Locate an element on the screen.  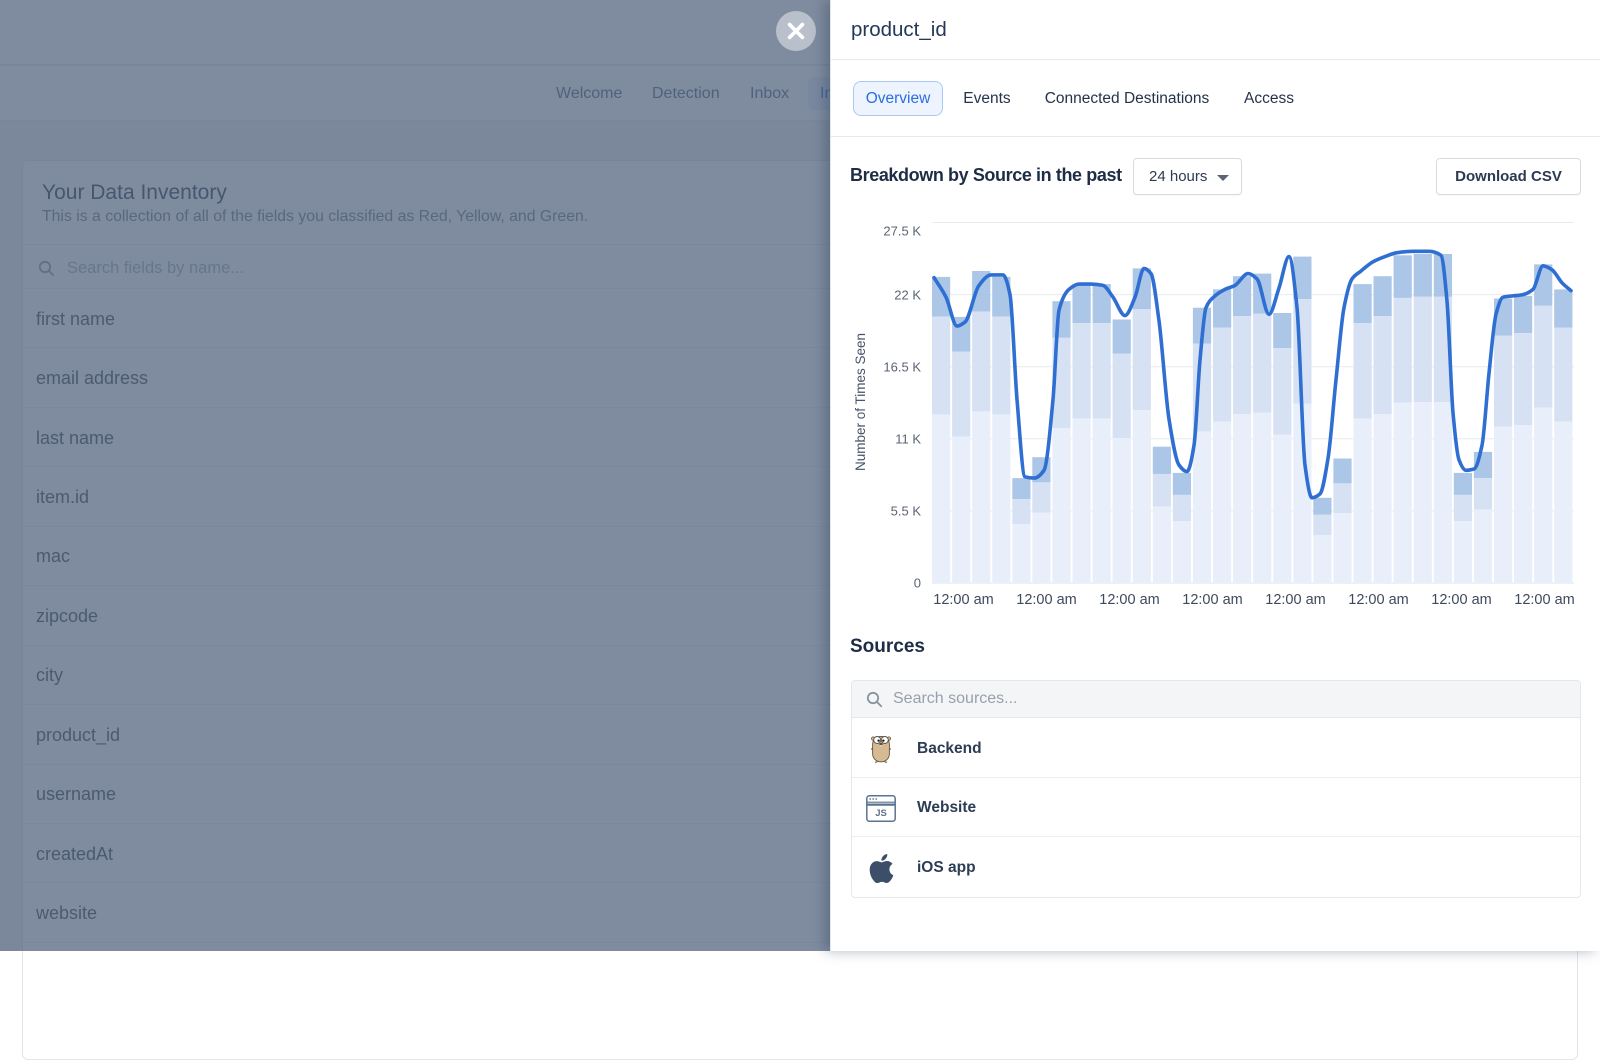
svg-text: 5.5 K is located at coordinates (906, 511).